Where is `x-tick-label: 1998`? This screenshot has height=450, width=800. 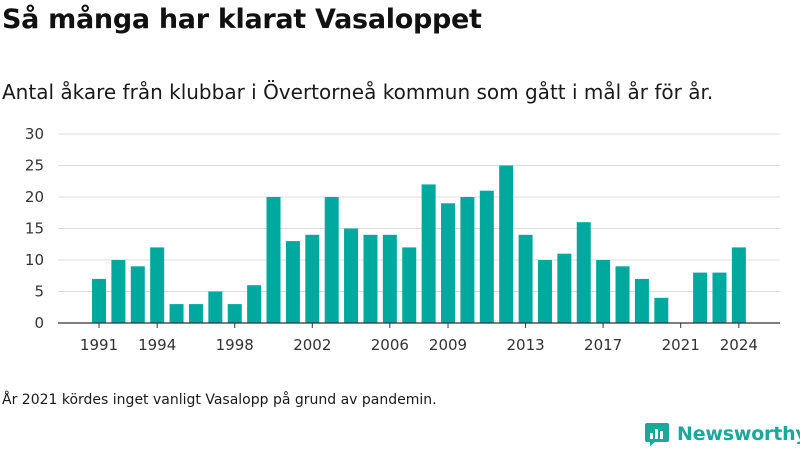
x-tick-label: 1998 is located at coordinates (235, 345).